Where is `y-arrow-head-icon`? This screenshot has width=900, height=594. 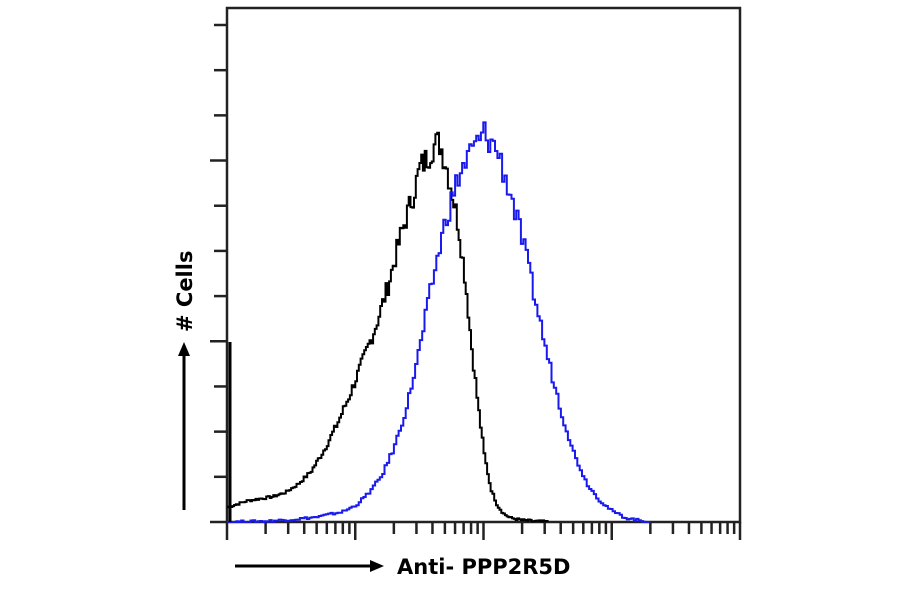 y-arrow-head-icon is located at coordinates (184, 349).